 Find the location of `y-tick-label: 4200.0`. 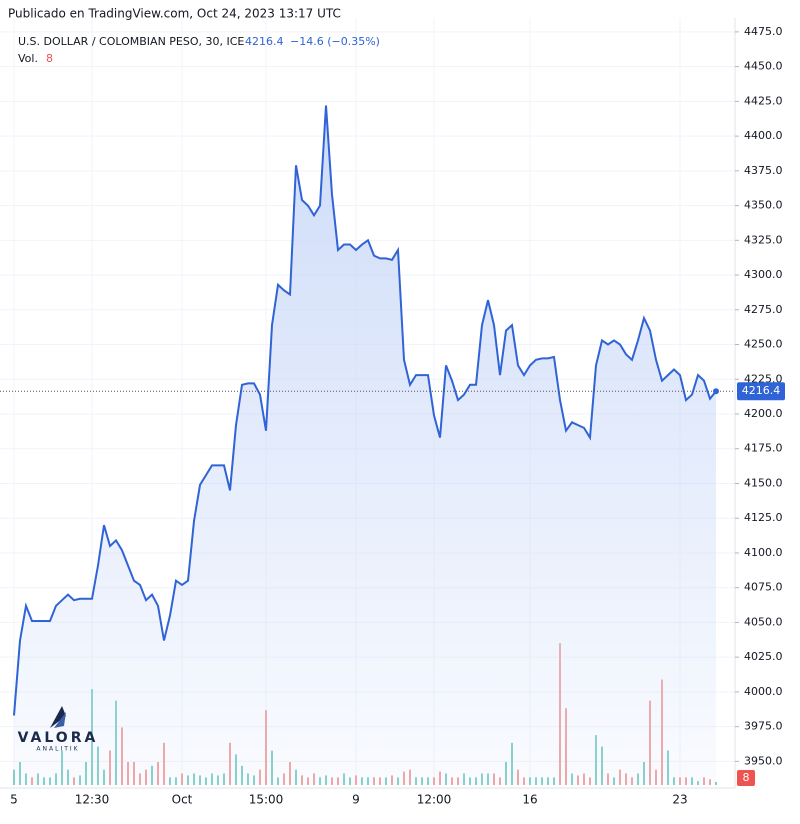

y-tick-label: 4200.0 is located at coordinates (763, 413).